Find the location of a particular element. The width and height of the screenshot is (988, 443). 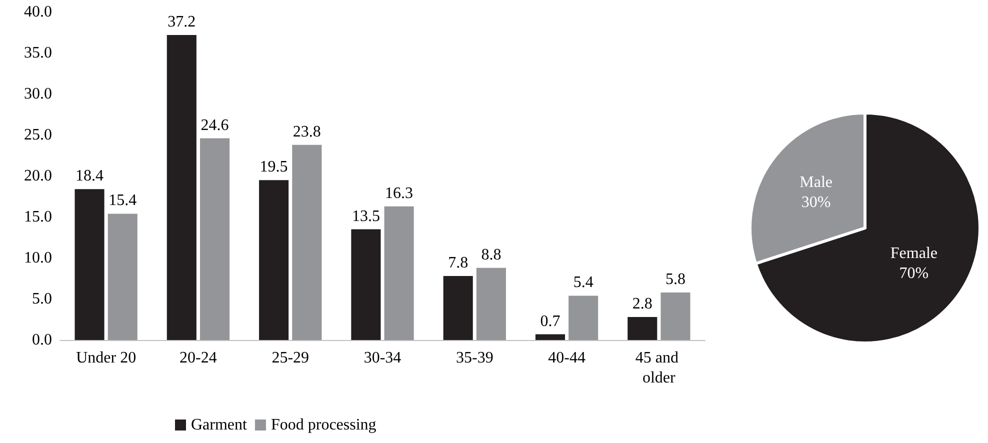

legend-label: Garment is located at coordinates (219, 425).